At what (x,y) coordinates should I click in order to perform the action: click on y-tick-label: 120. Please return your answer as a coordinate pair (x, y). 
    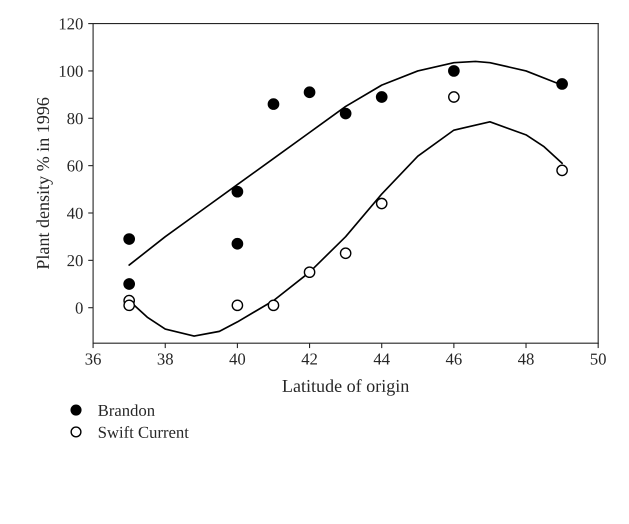
    Looking at the image, I should click on (71, 24).